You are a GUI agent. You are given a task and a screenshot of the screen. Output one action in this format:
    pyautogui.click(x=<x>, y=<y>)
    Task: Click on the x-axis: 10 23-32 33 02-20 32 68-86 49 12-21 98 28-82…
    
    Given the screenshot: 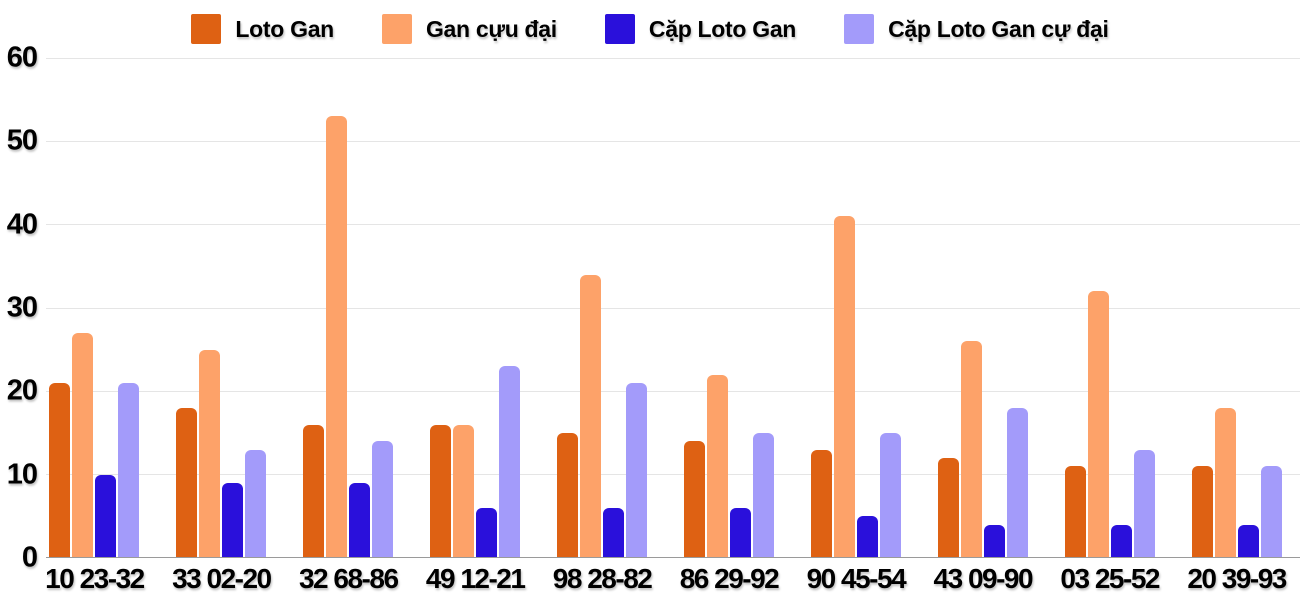 What is the action you would take?
    pyautogui.click(x=665, y=580)
    